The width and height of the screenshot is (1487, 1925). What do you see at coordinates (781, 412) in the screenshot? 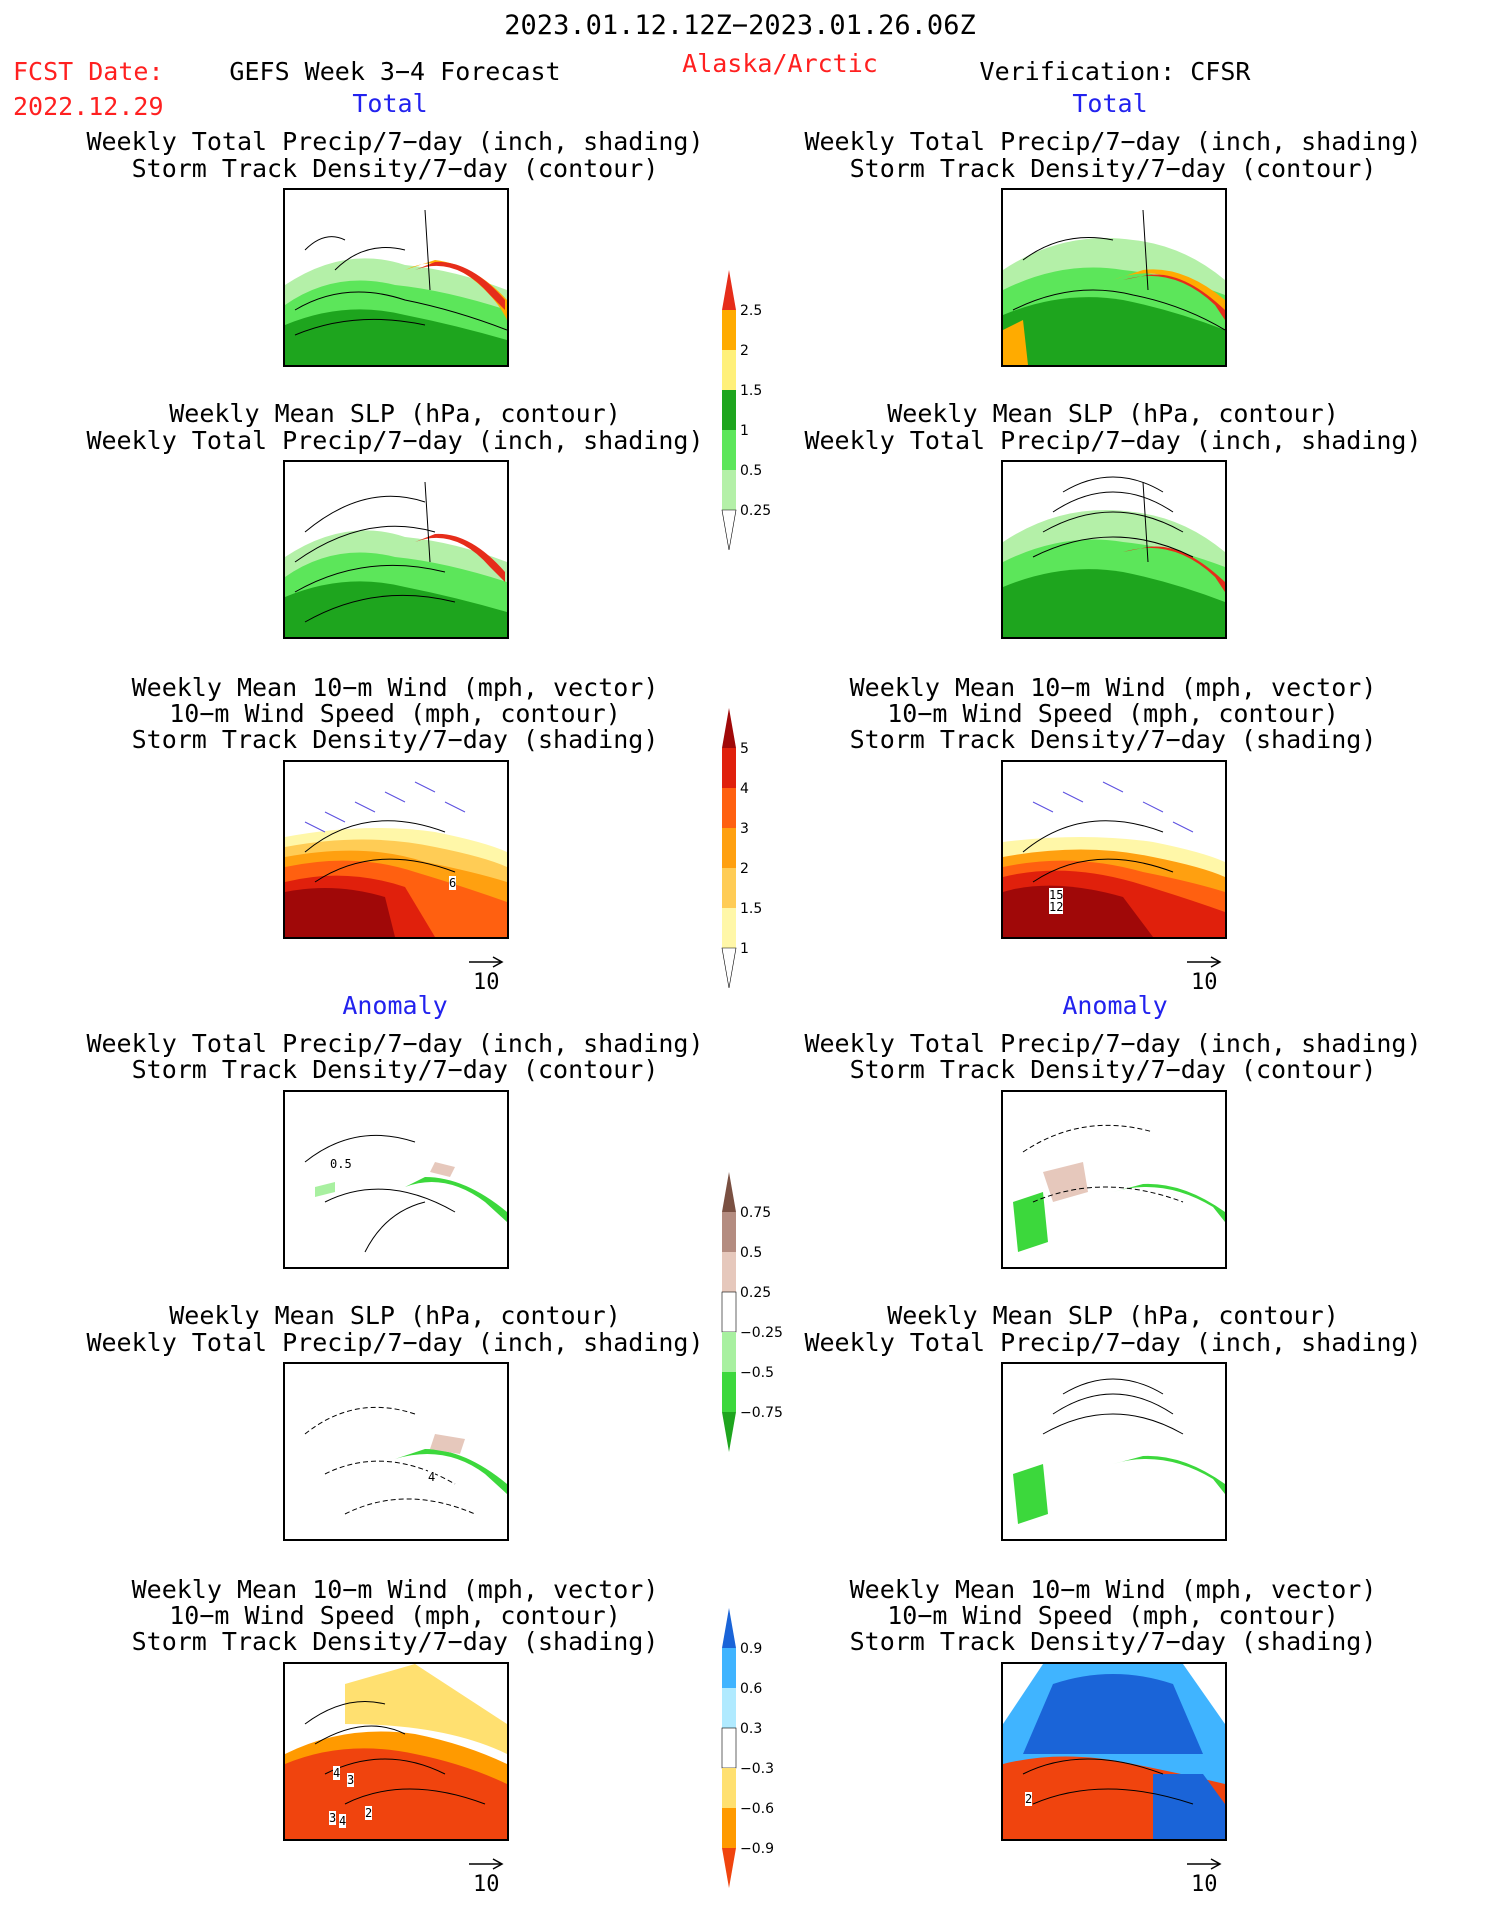
I see `colorbar-total-precip: 2.5 2 1.5 1 0.5 0.25` at bounding box center [781, 412].